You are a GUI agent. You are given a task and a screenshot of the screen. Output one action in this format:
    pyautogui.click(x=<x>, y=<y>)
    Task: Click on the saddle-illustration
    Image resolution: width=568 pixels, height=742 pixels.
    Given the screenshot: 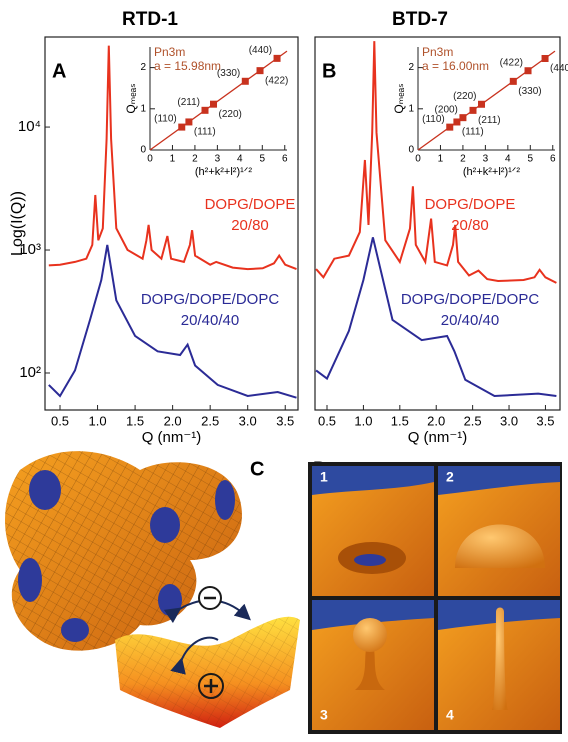 What is the action you would take?
    pyautogui.click(x=207, y=657)
    